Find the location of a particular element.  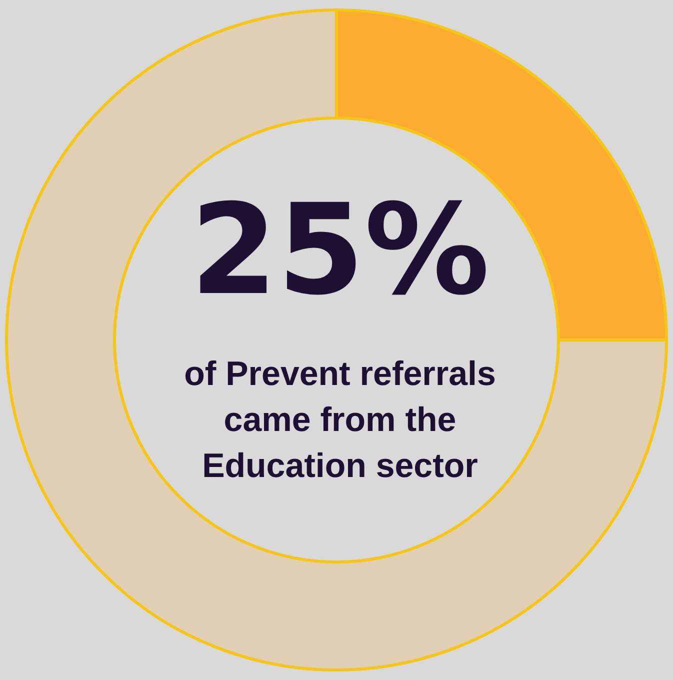

text: of Prevent referrals came from the Education sector is located at coordinates (340, 420).